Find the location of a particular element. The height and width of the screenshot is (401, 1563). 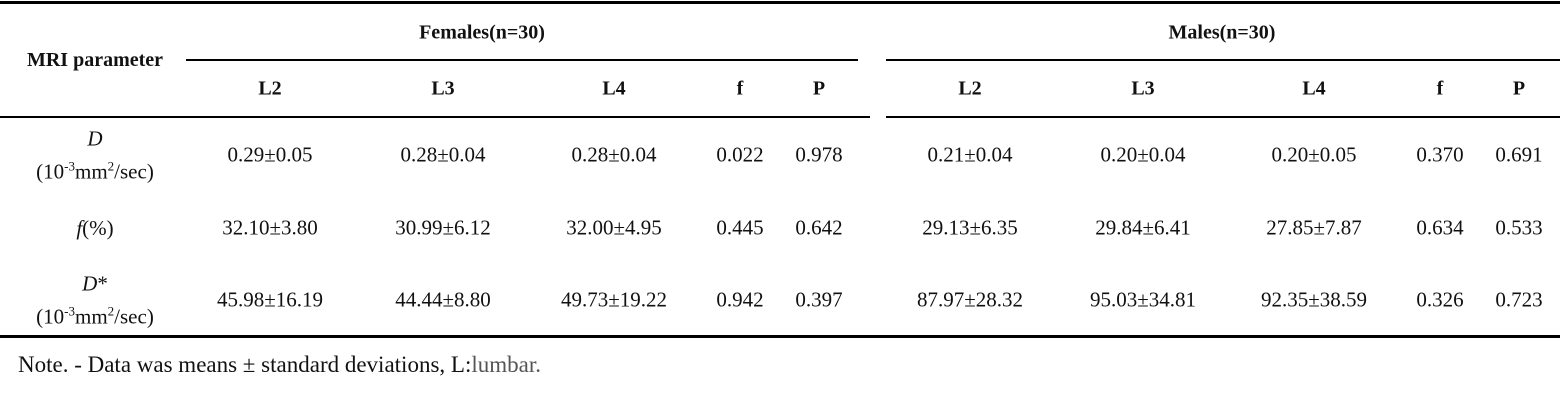

data-cell: 0.370 is located at coordinates (1440, 154).